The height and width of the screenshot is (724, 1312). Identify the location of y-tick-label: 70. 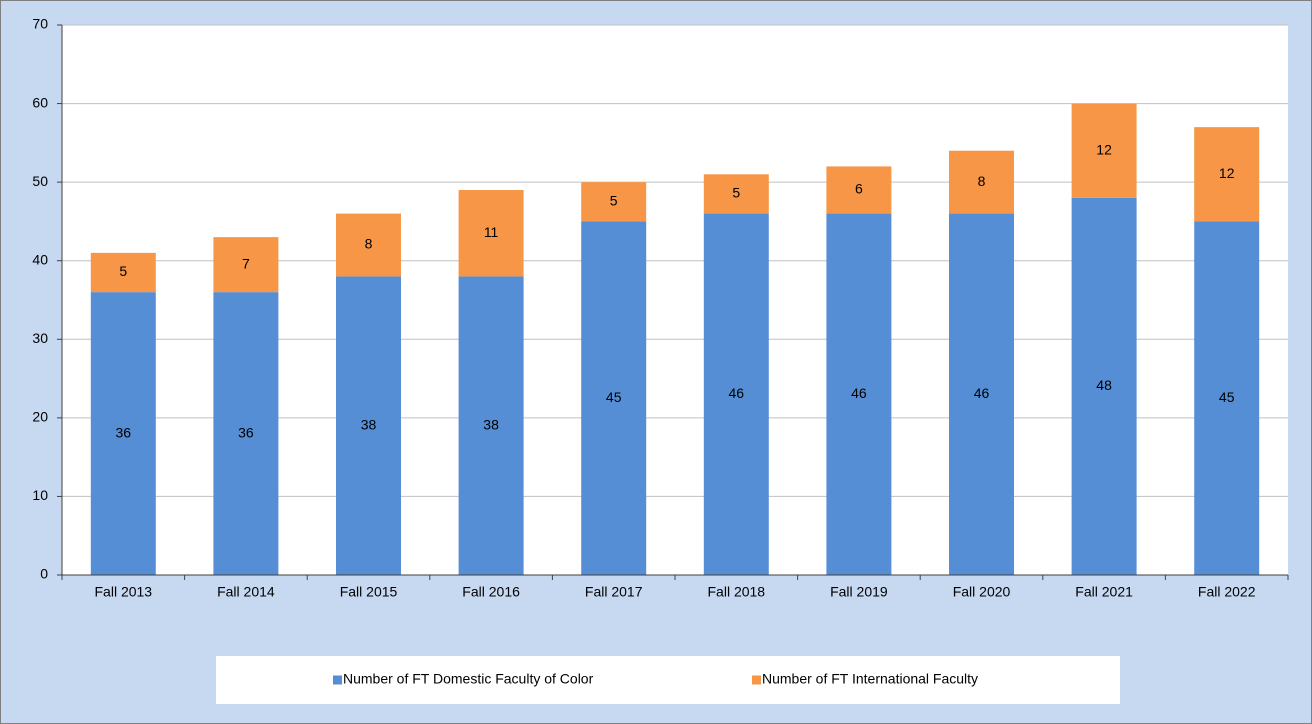
(40, 24).